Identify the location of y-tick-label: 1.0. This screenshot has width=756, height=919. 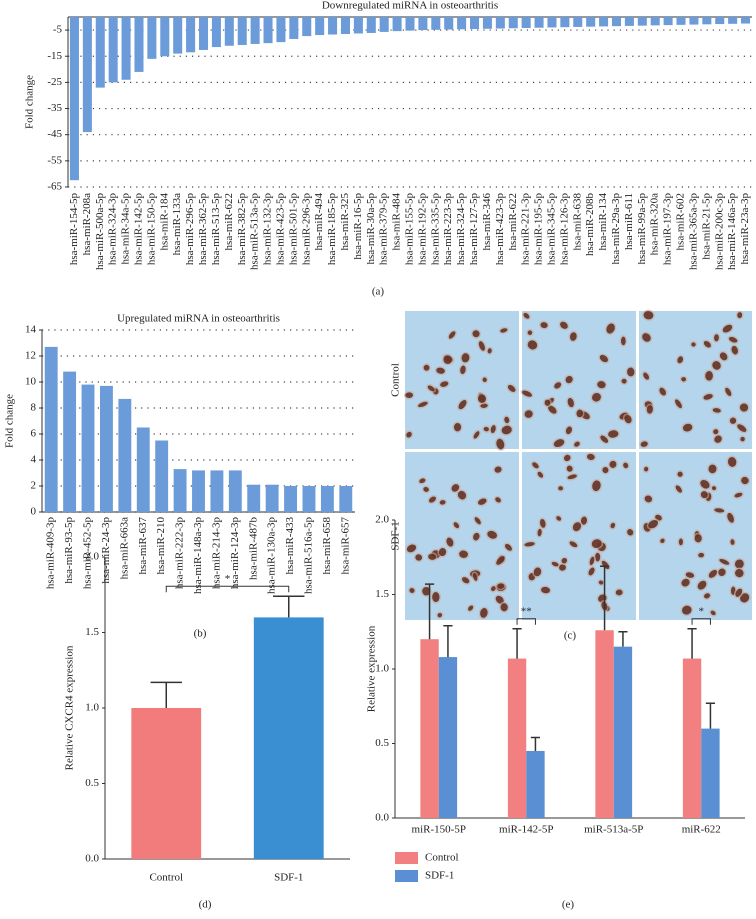
(382, 669).